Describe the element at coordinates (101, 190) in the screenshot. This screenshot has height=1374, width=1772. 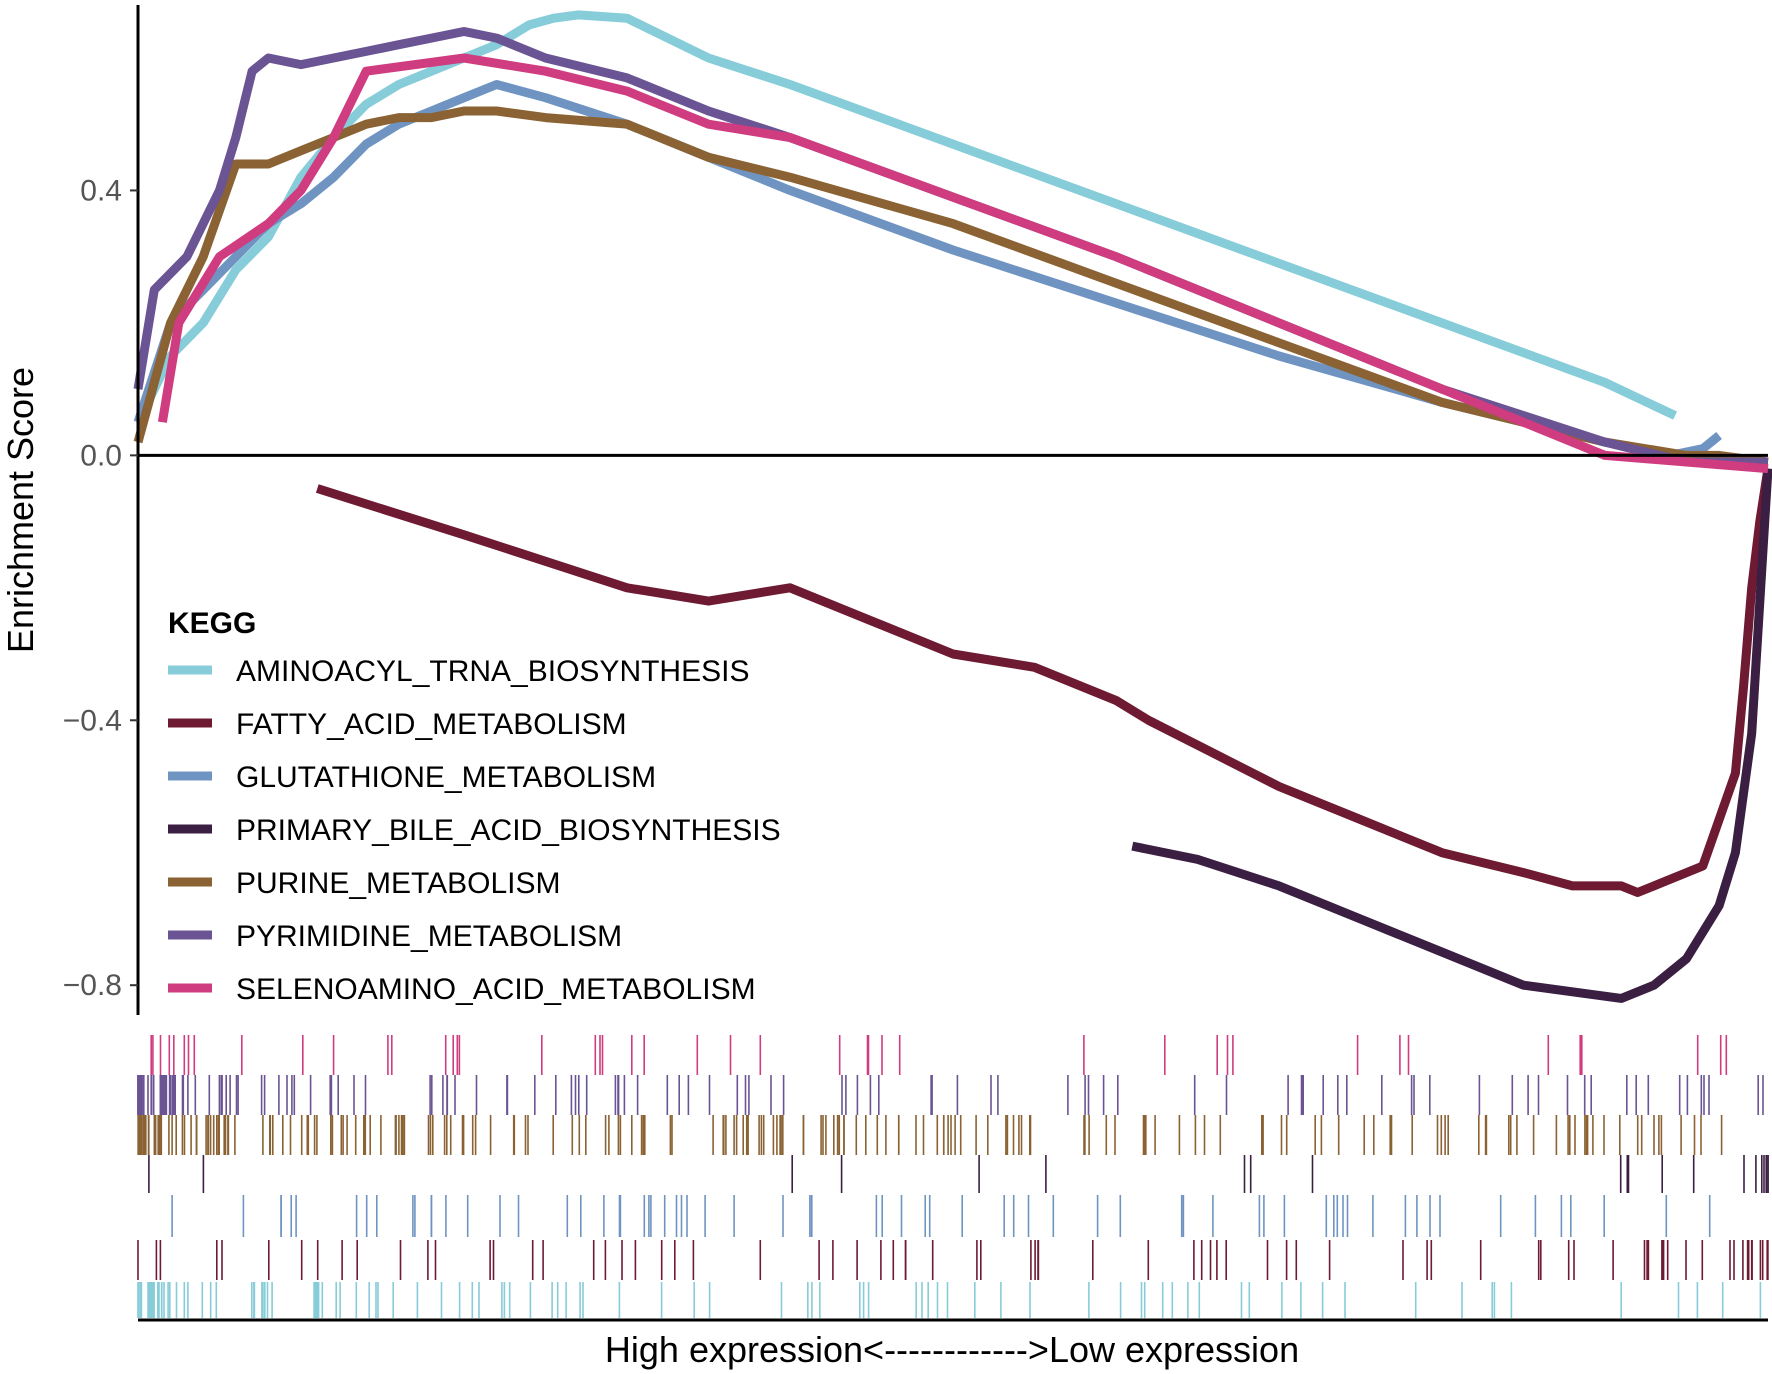
I see `y-tick-label: 0.4` at that location.